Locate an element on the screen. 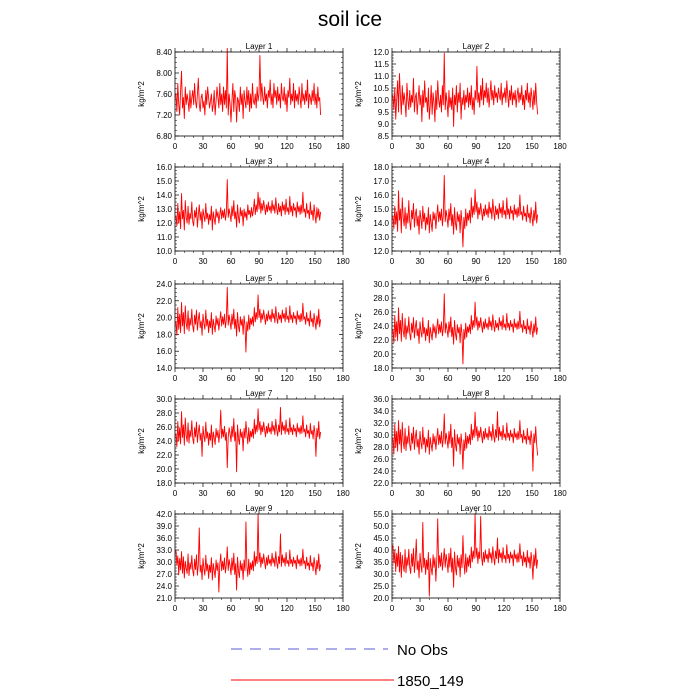 Image resolution: width=700 pixels, height=700 pixels. panel-title: Layer 3 is located at coordinates (259, 161).